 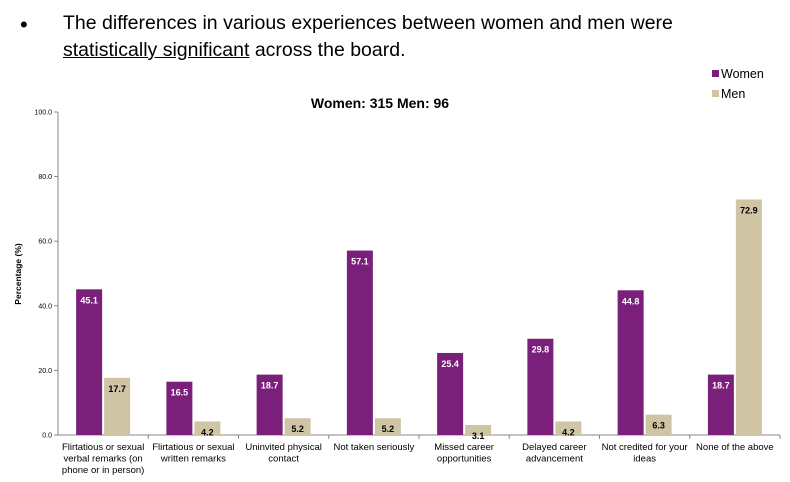 What do you see at coordinates (283, 459) in the screenshot?
I see `category-label: contact` at bounding box center [283, 459].